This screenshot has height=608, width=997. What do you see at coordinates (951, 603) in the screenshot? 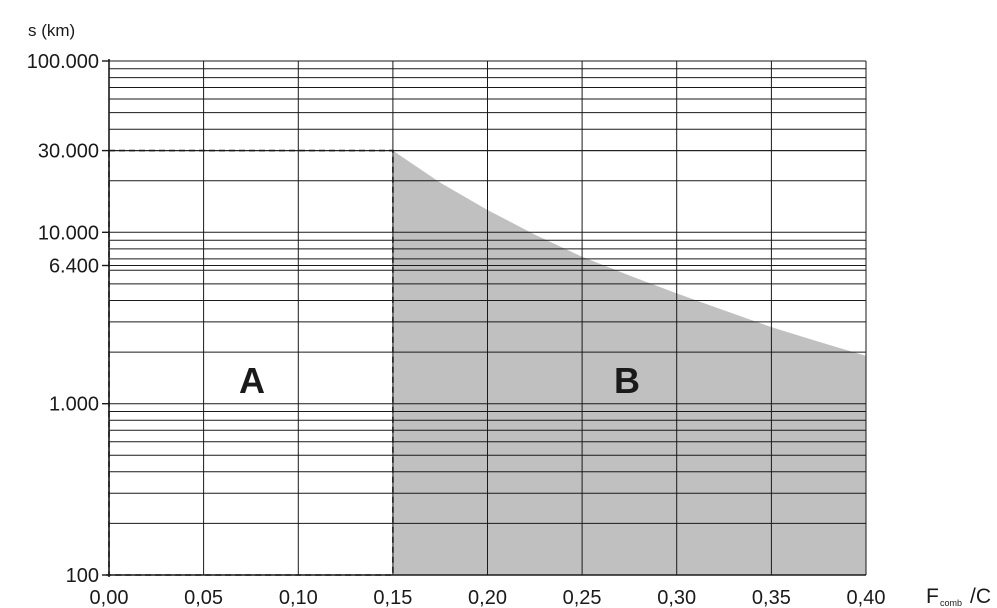
I see `x-axis-title-subscript: comb` at bounding box center [951, 603].